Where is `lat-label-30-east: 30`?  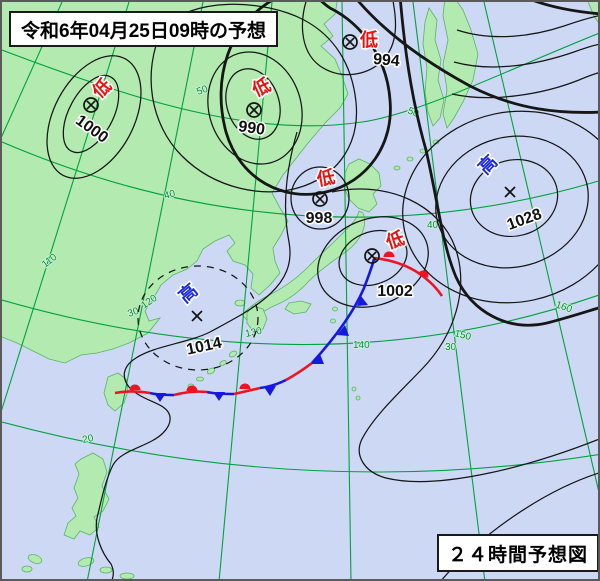 lat-label-30-east: 30 is located at coordinates (451, 347).